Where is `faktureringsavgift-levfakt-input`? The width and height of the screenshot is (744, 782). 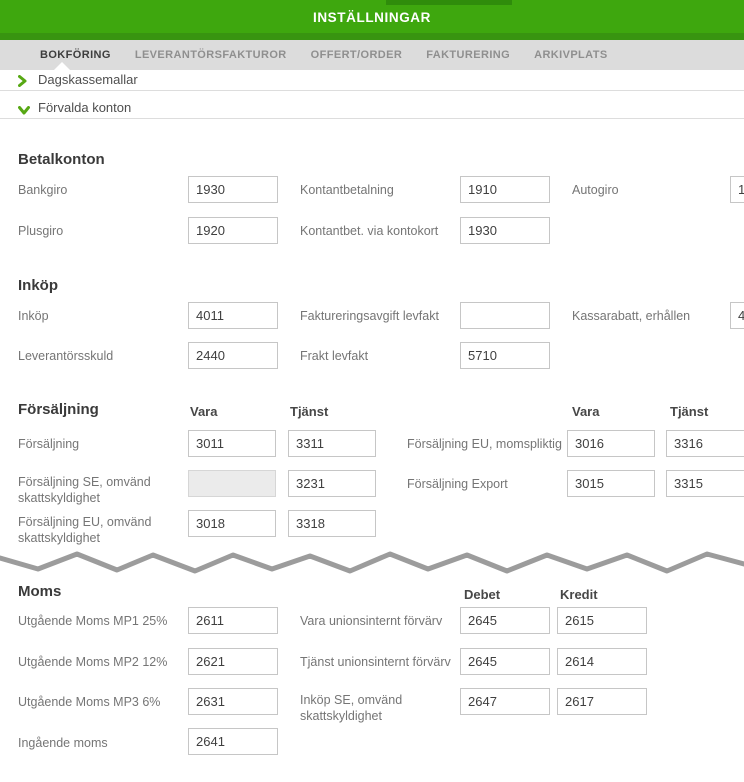 faktureringsavgift-levfakt-input is located at coordinates (505, 315).